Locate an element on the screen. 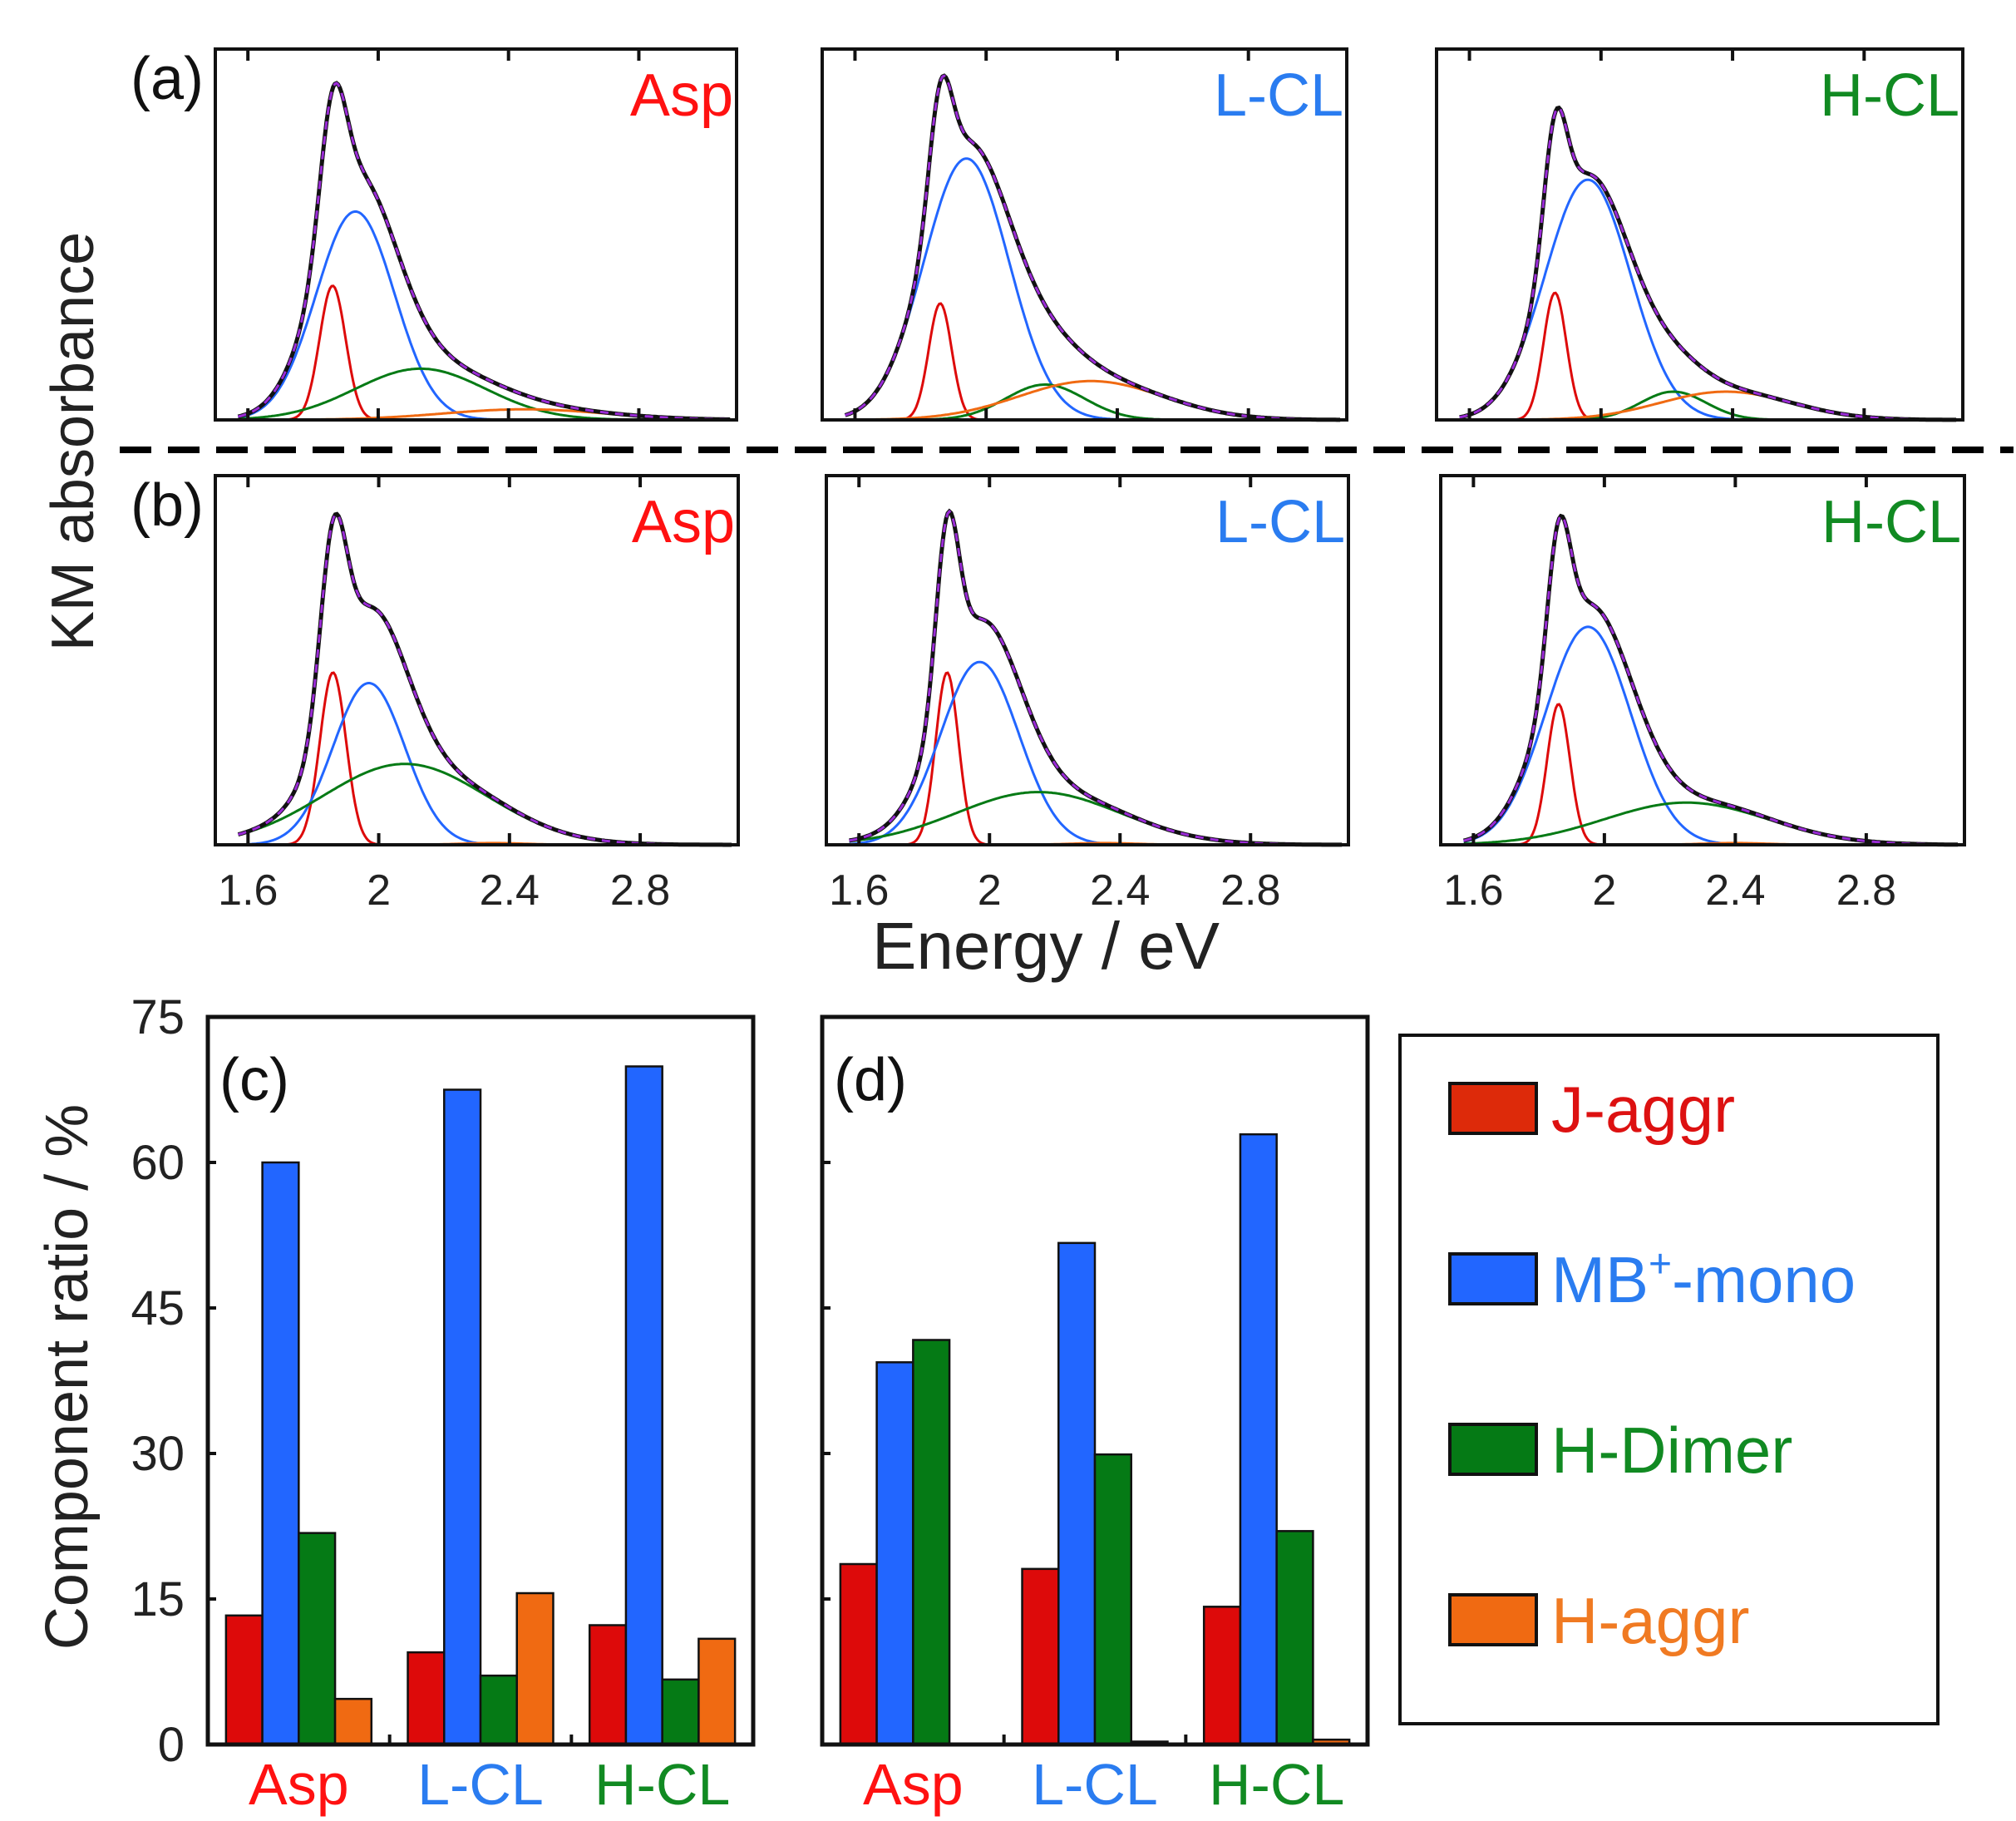  panel-label: (b) is located at coordinates (167, 505).